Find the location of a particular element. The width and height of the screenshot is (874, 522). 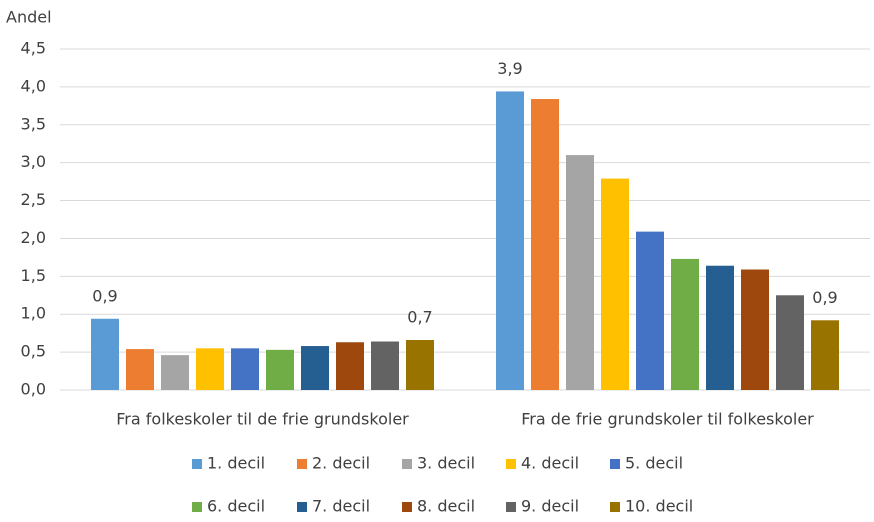

data-label: 0,7 is located at coordinates (419, 316).